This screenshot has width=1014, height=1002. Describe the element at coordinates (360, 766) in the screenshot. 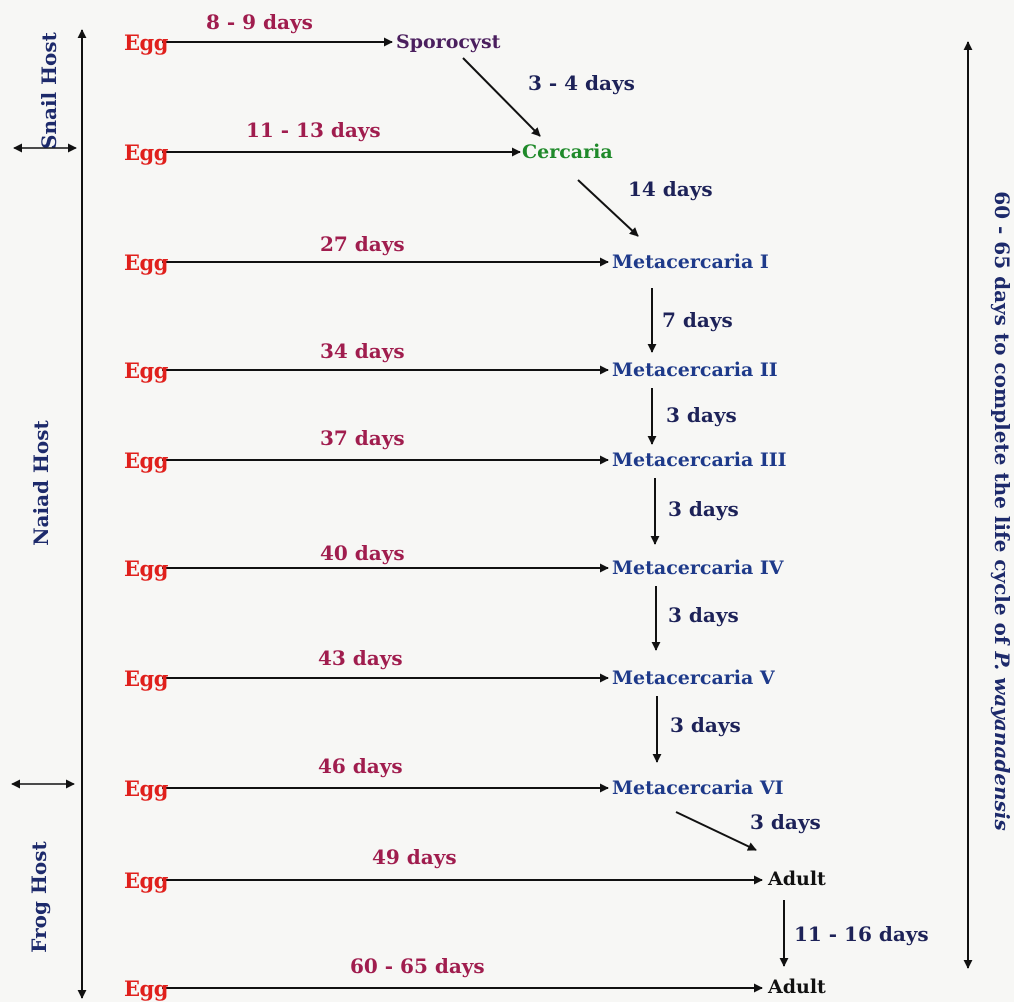

I see `row-duration-label: 46 days` at that location.